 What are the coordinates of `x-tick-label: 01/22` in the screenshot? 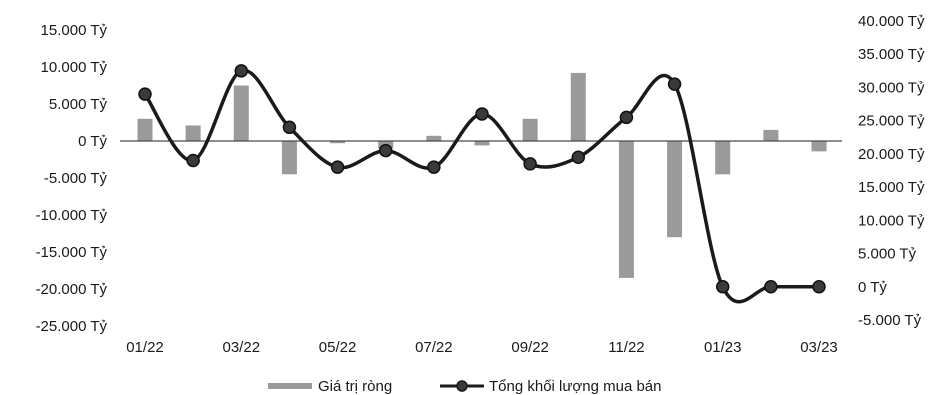 It's located at (145, 347).